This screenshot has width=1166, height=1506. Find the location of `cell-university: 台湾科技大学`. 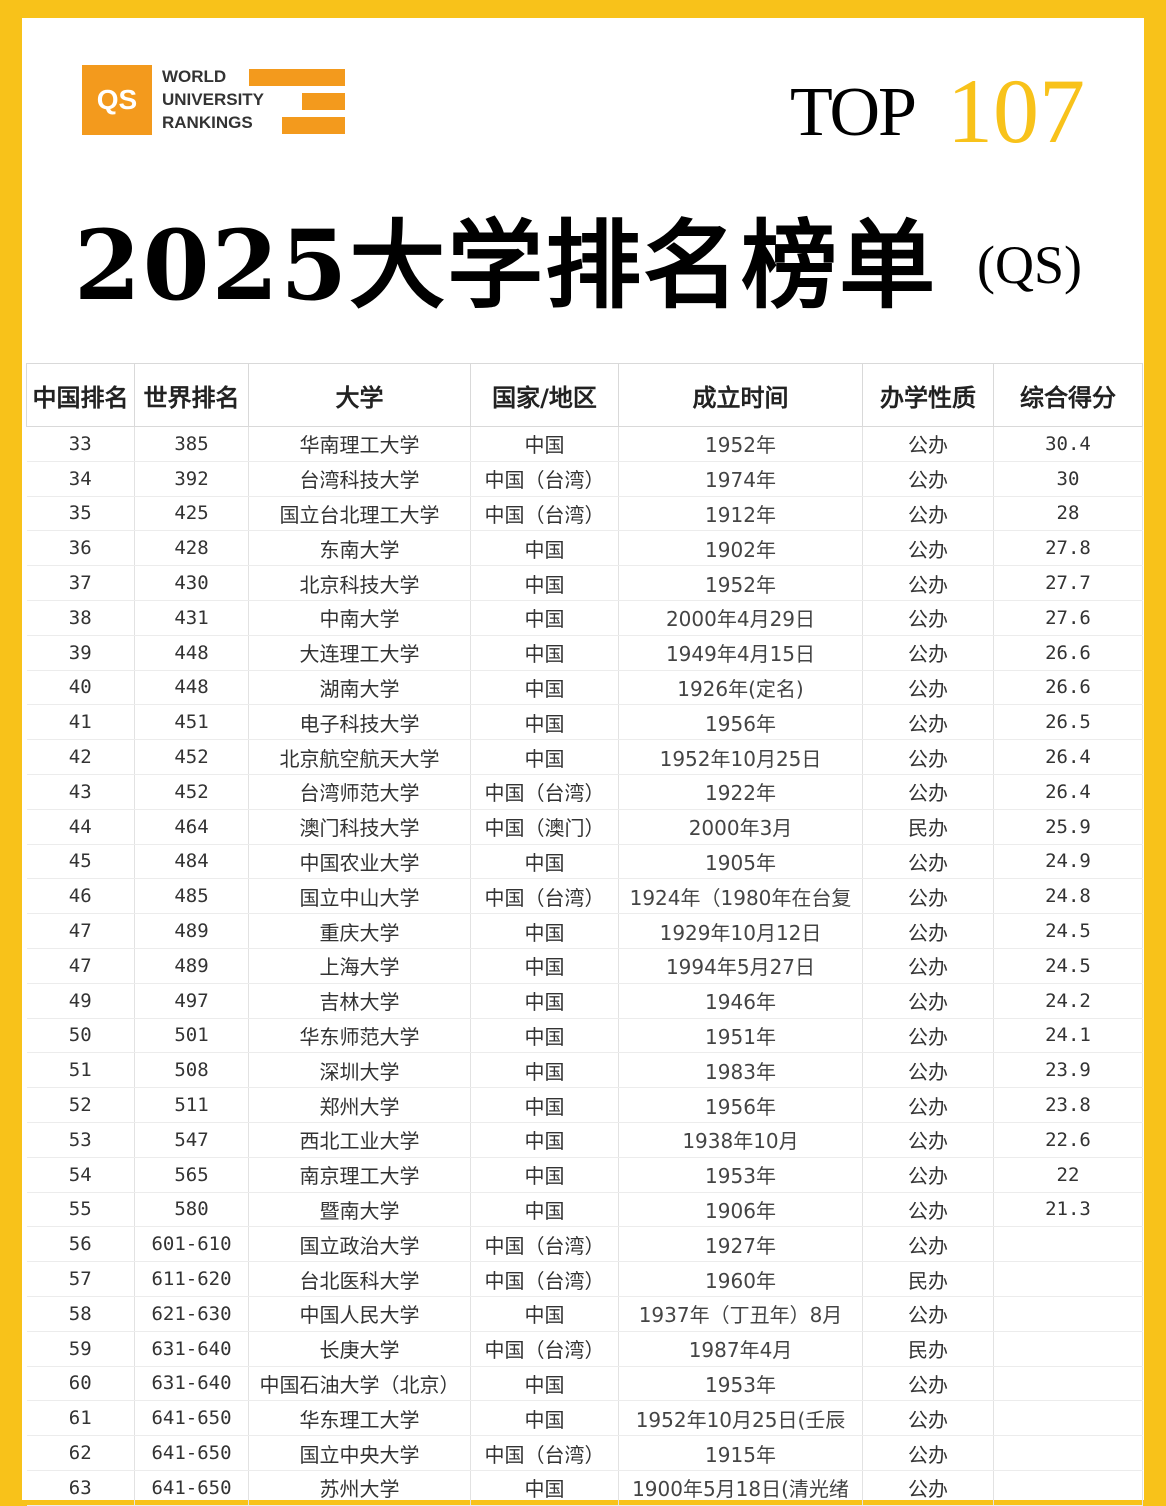

cell-university: 台湾科技大学 is located at coordinates (359, 479).